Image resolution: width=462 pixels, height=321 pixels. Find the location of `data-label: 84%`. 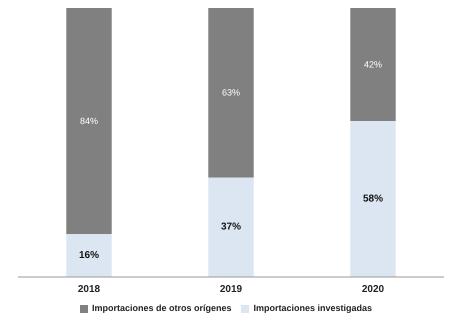

data-label: 84% is located at coordinates (89, 121).